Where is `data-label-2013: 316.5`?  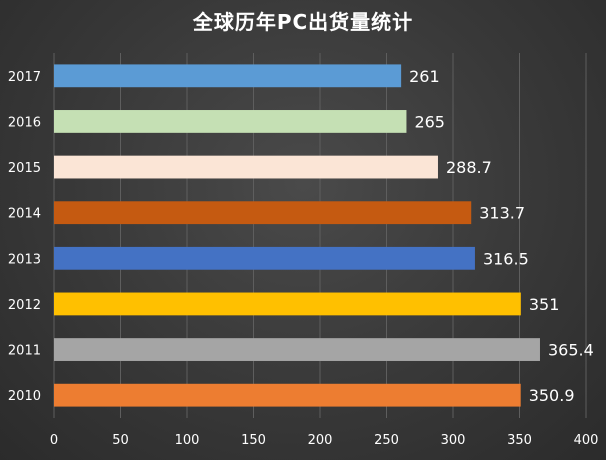 data-label-2013: 316.5 is located at coordinates (506, 258).